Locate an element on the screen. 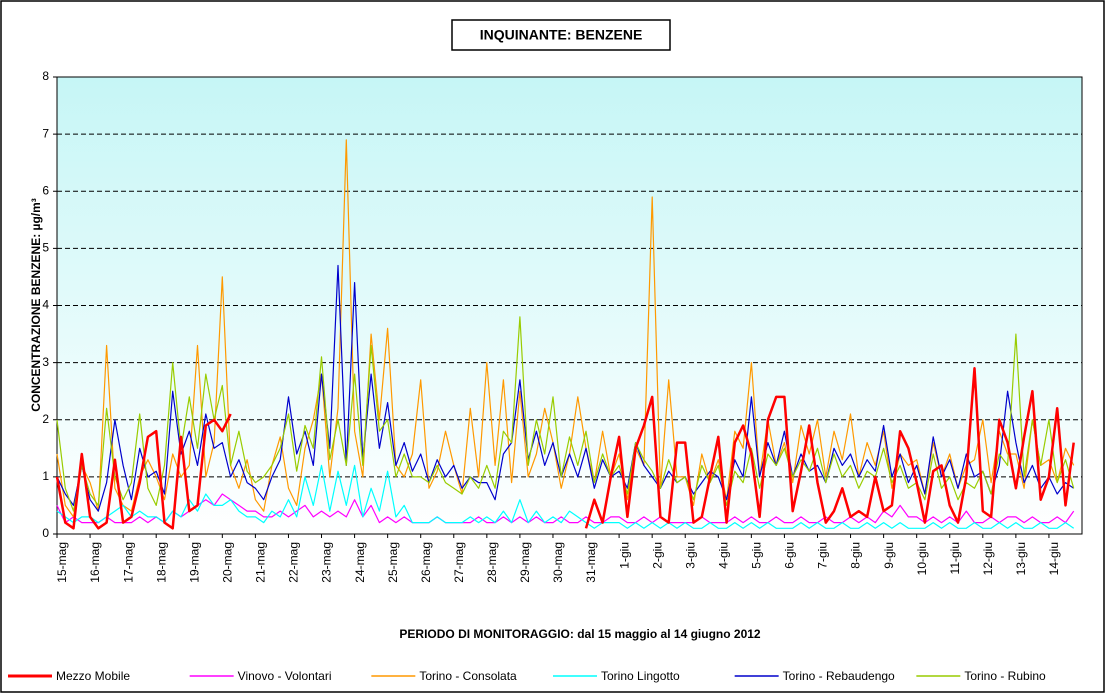  x-tick-label: 23-mag is located at coordinates (327, 562).